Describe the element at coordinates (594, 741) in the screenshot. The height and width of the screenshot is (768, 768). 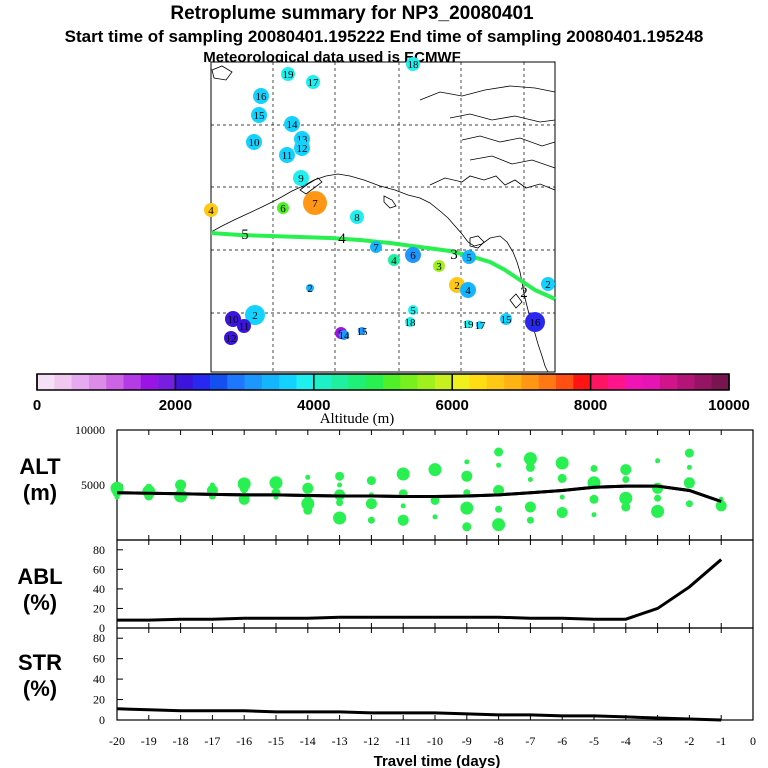
I see `x-tick-label: -5` at that location.